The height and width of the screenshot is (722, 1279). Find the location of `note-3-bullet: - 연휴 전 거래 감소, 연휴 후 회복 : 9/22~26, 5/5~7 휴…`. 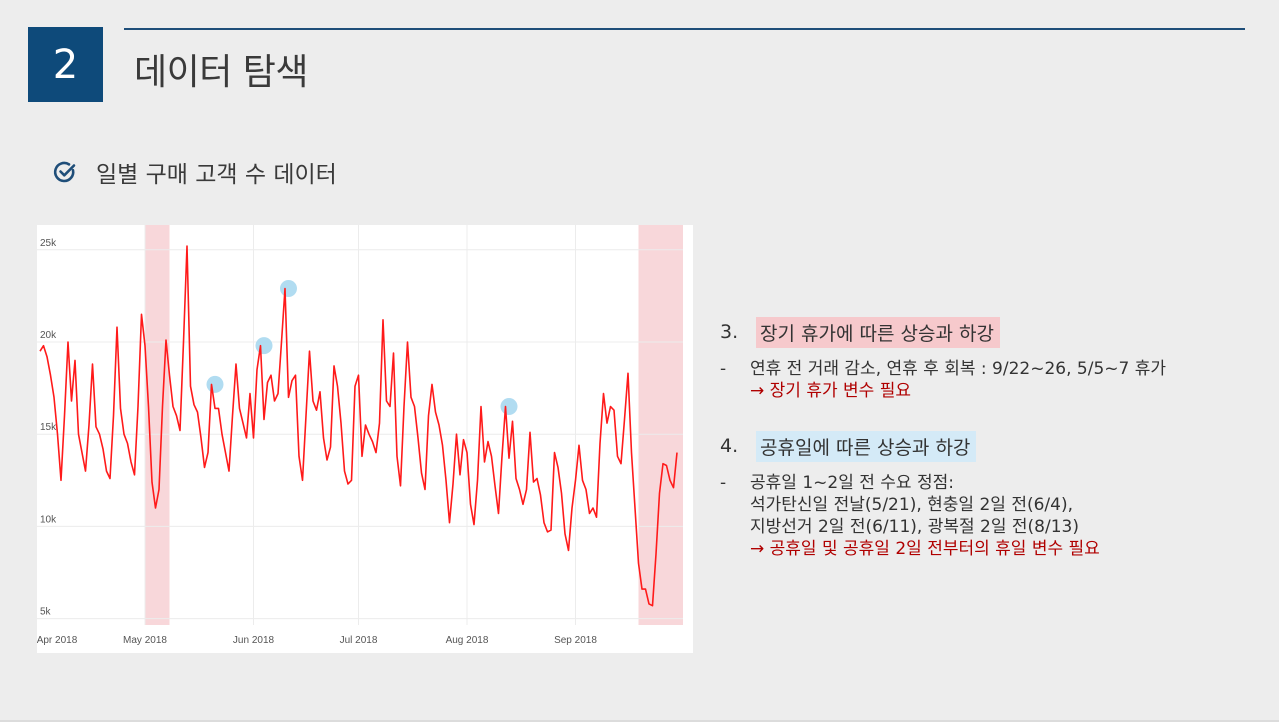

note-3-bullet: - 연휴 전 거래 감소, 연휴 후 회복 : 9/22~26, 5/5~7 휴… is located at coordinates (992, 380).